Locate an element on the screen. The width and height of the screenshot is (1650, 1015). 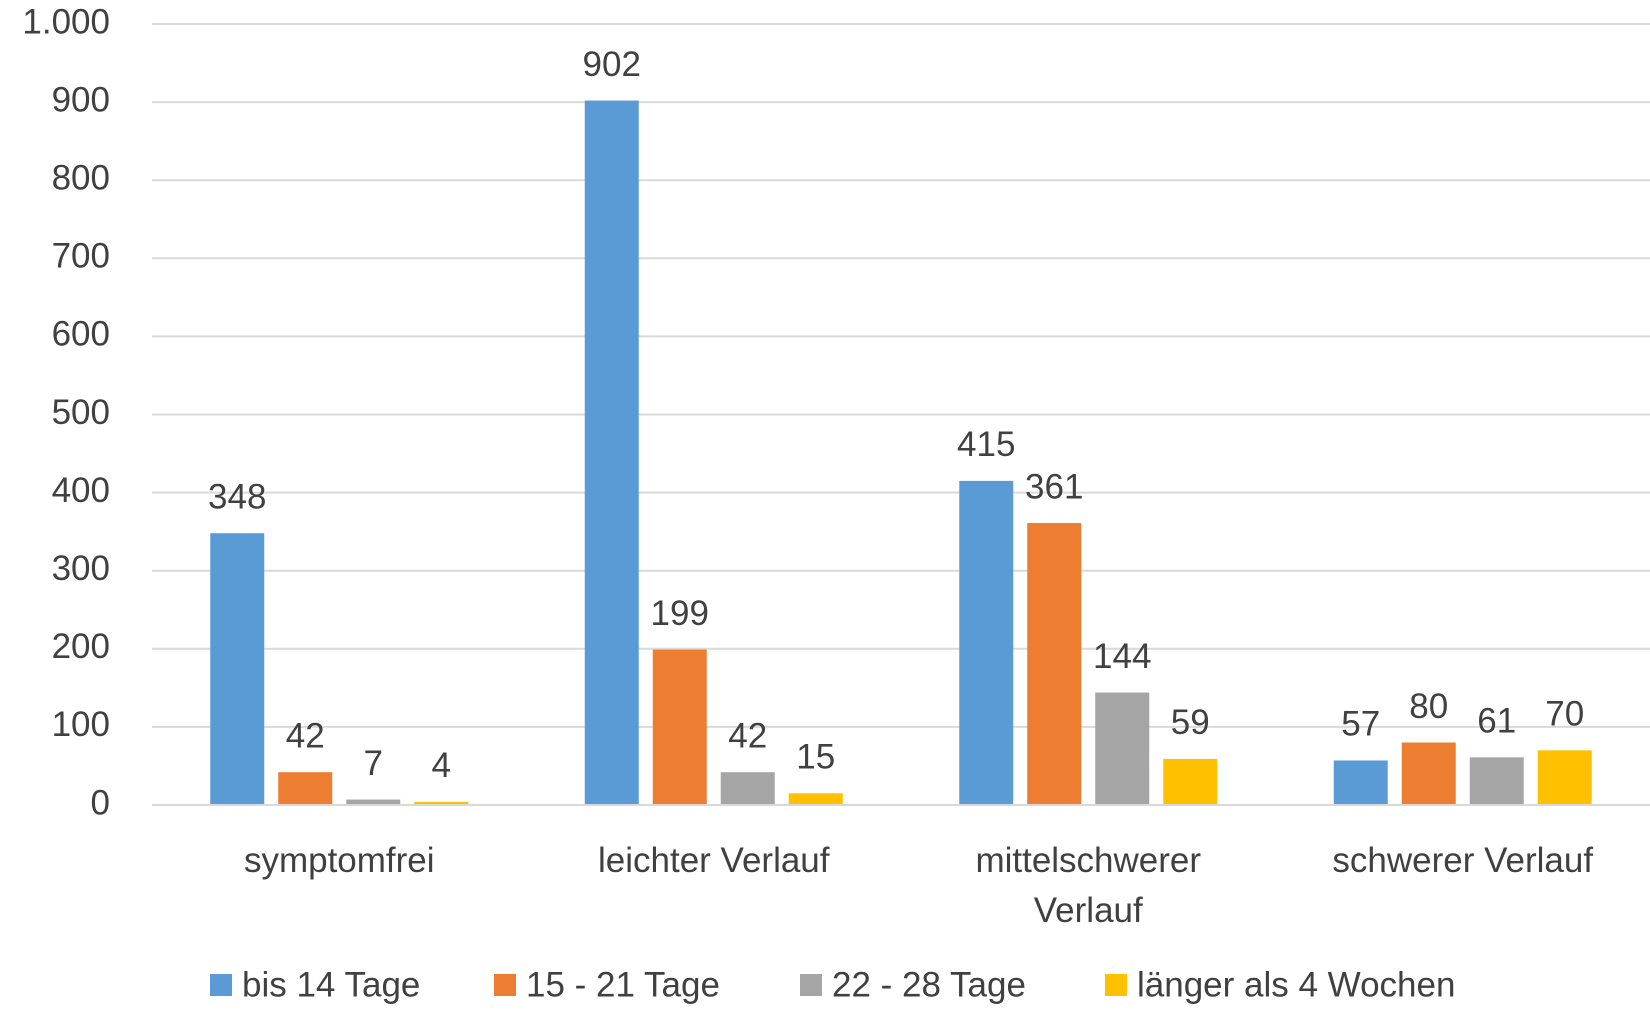
x-tick-label: mittelschwerer Verlauf is located at coordinates (1088, 885).